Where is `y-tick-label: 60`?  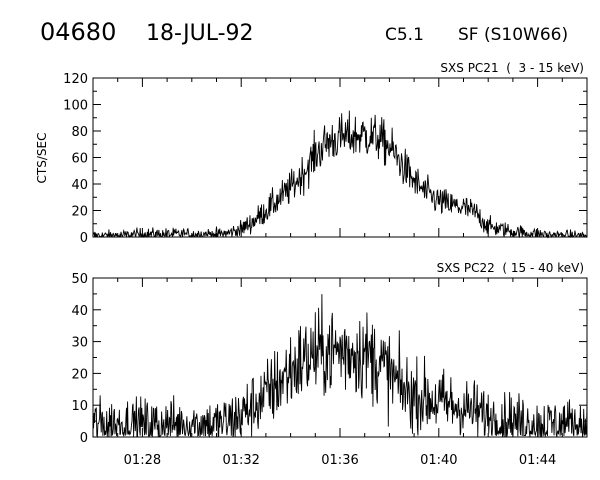 y-tick-label: 60 is located at coordinates (79, 159).